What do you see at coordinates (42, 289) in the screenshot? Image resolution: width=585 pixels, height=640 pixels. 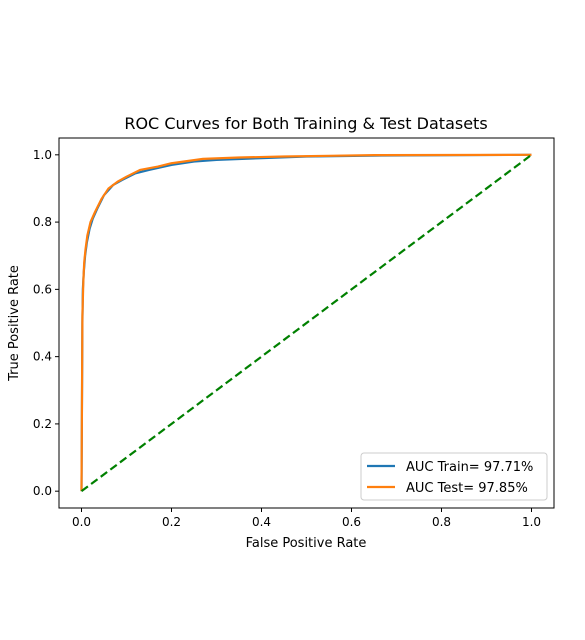 I see `y-tick-label: 0.6` at bounding box center [42, 289].